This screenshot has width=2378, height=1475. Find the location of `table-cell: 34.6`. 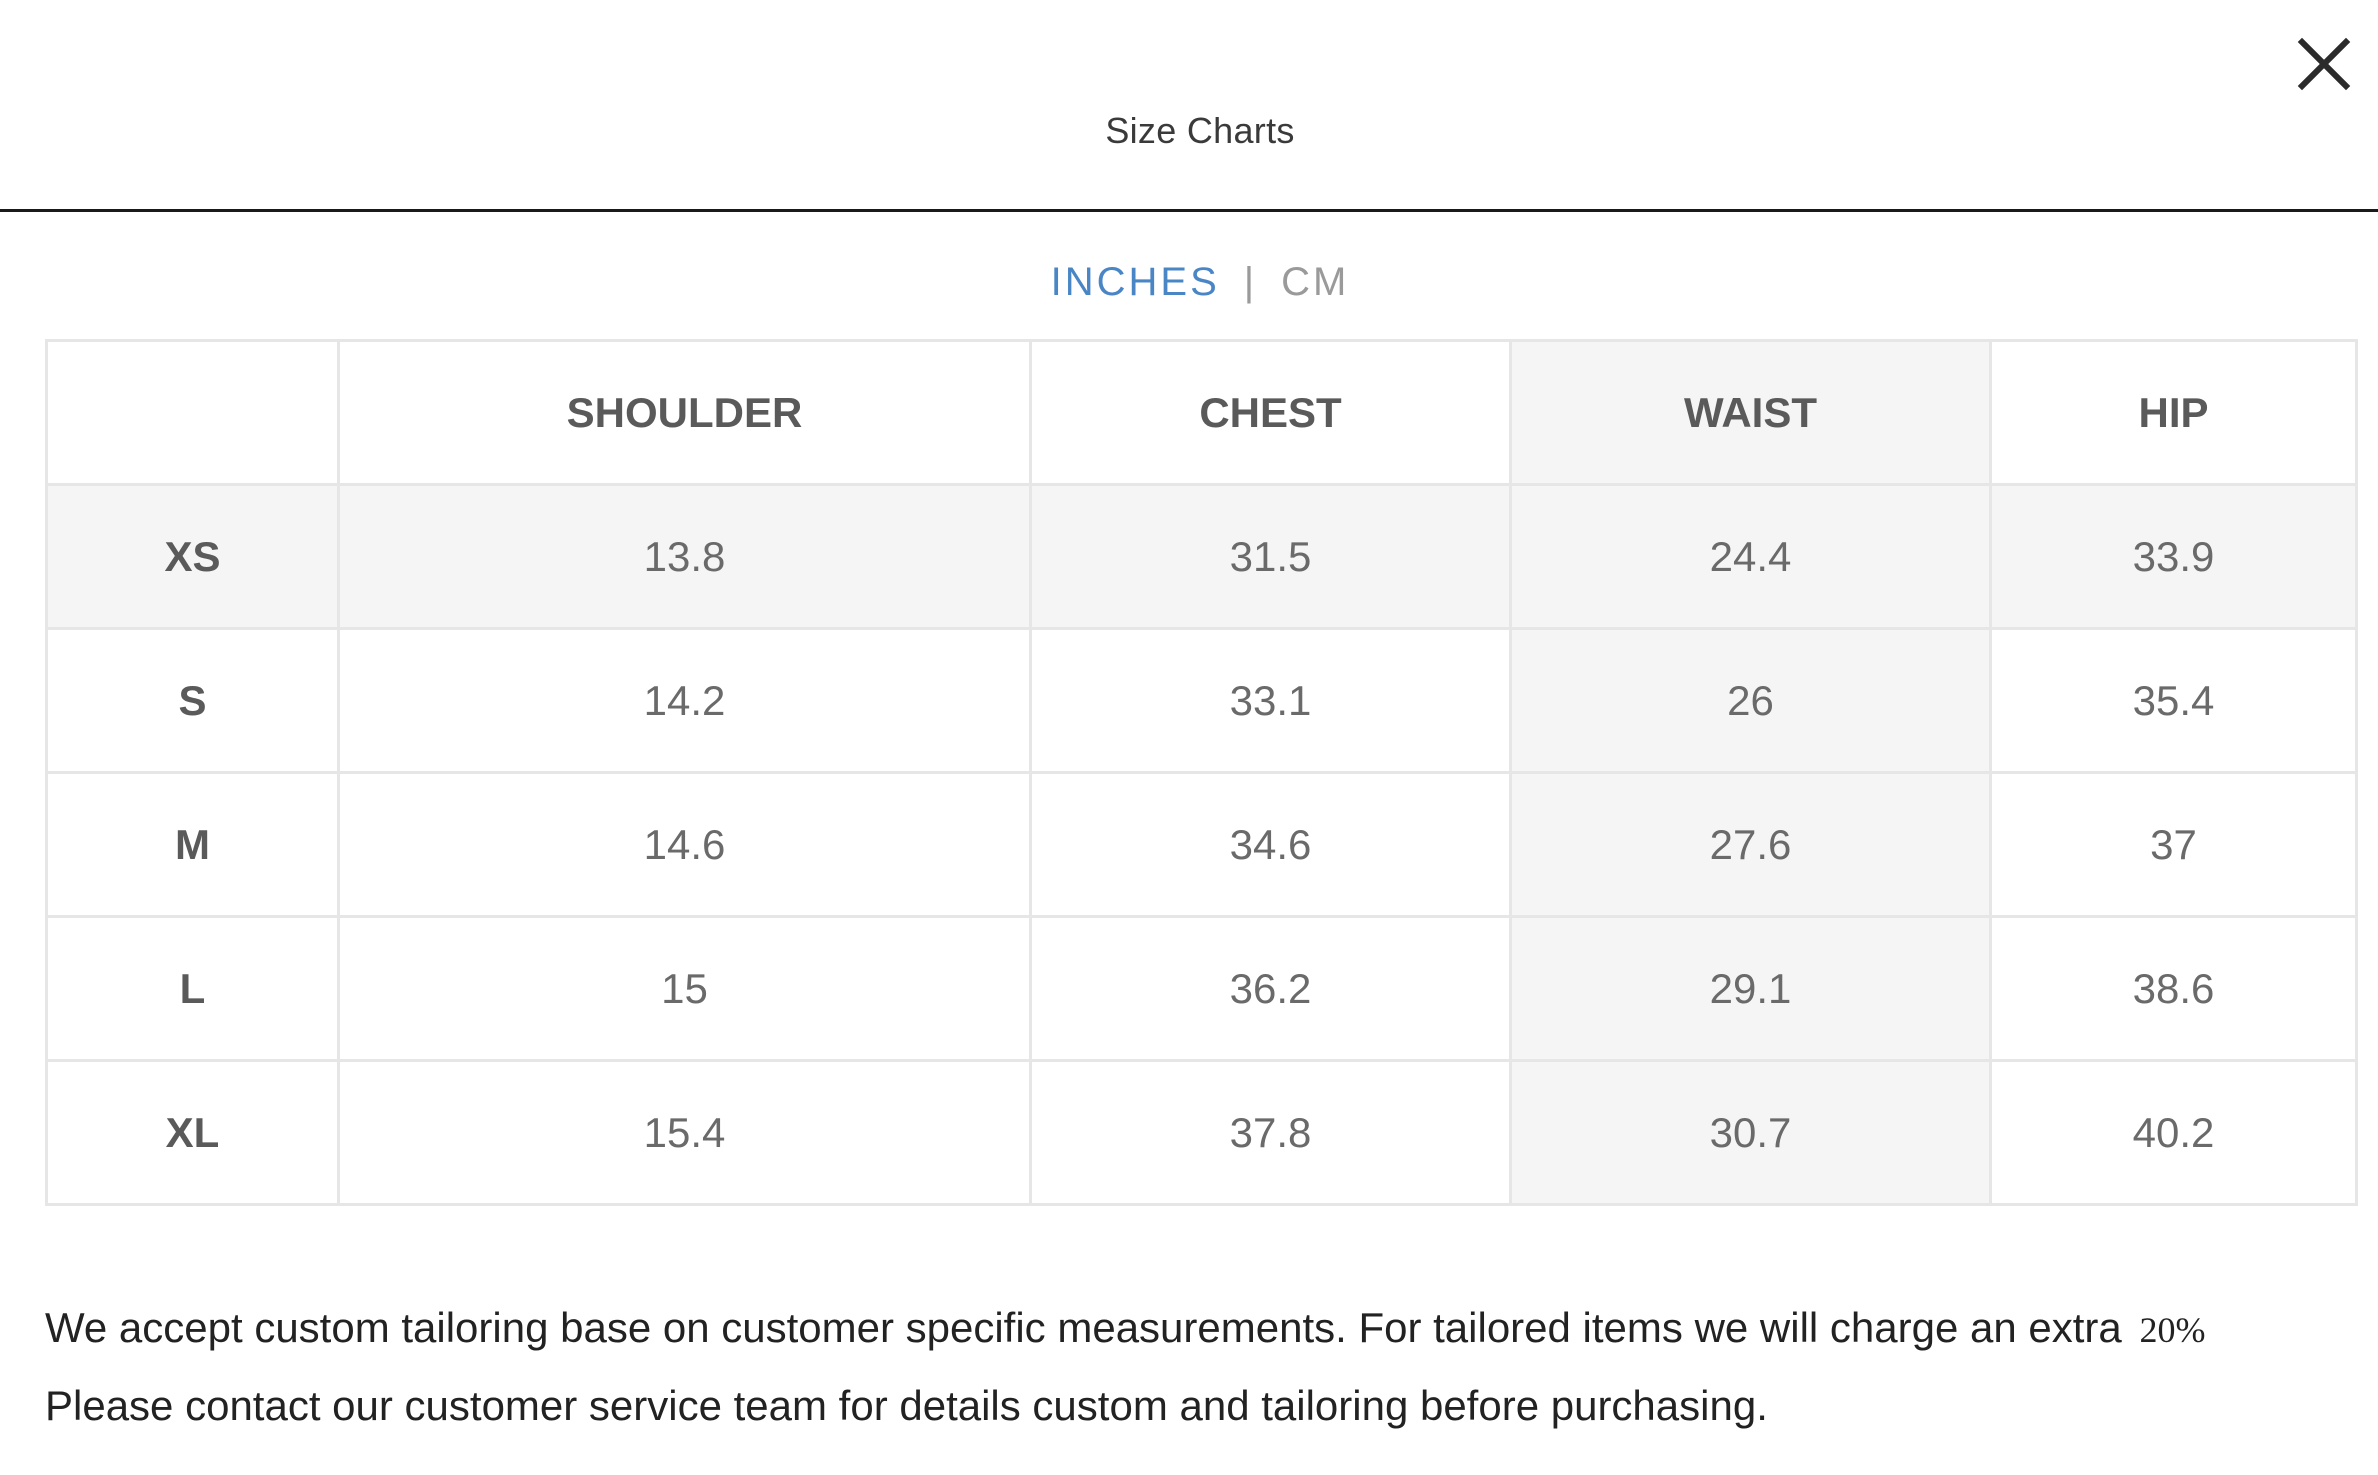

table-cell: 34.6 is located at coordinates (1270, 844).